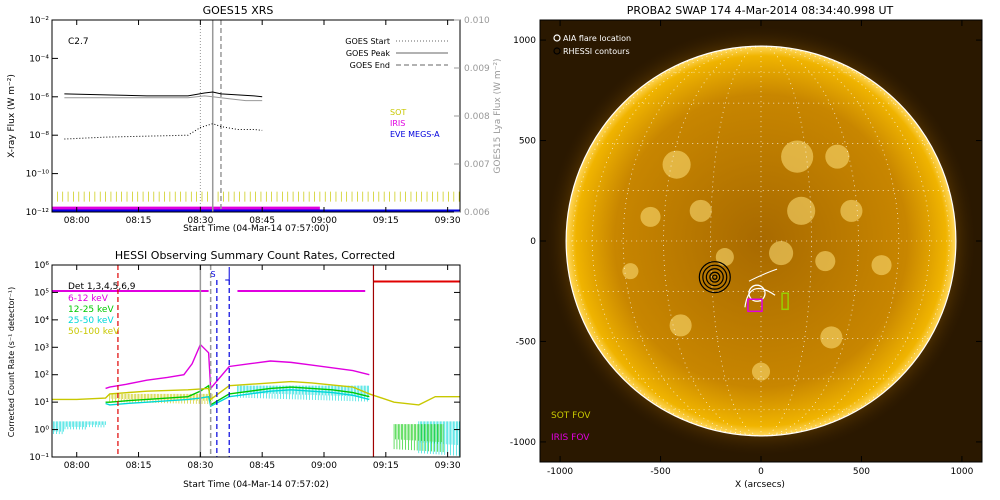 Image resolution: width=1000 pixels, height=500 pixels. Describe the element at coordinates (526, 342) in the screenshot. I see `swap-y-tick-label: -500` at that location.